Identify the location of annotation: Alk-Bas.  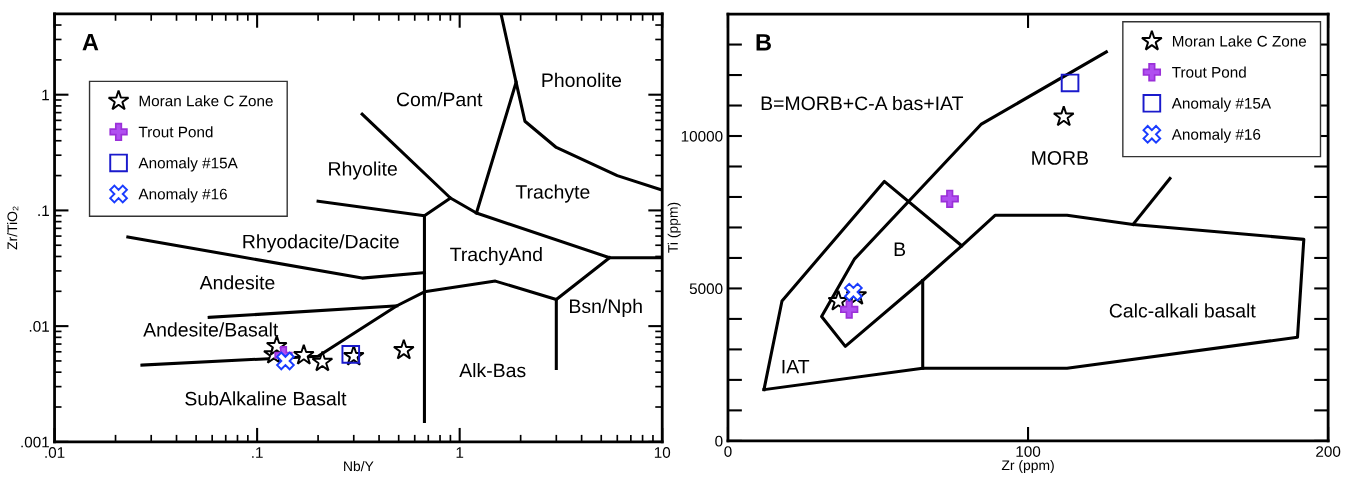
(492, 370).